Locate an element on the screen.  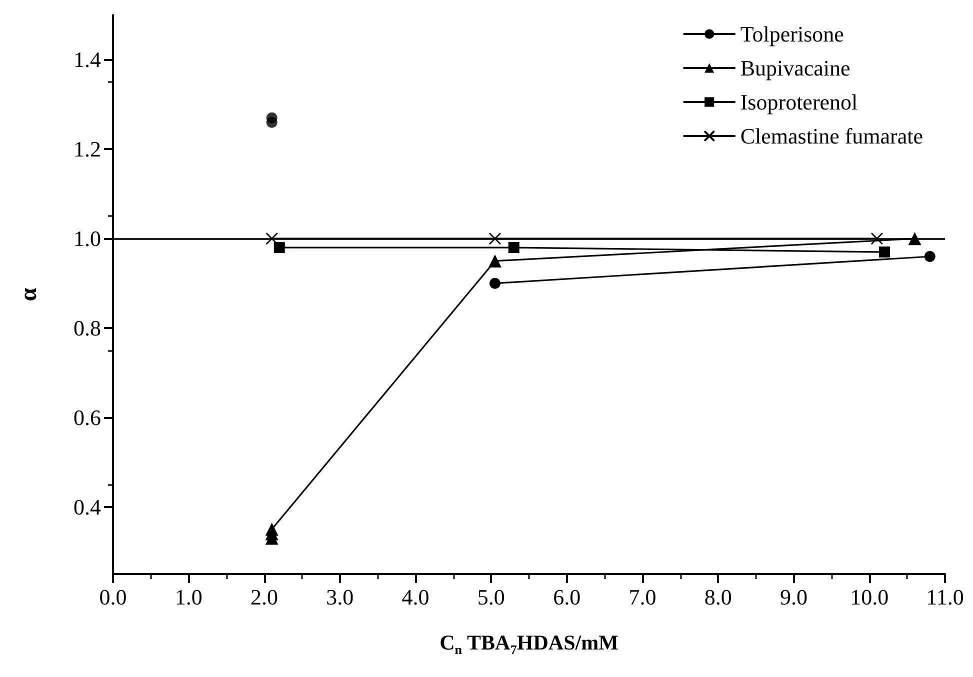
x-tick-label: 8.0 is located at coordinates (718, 597).